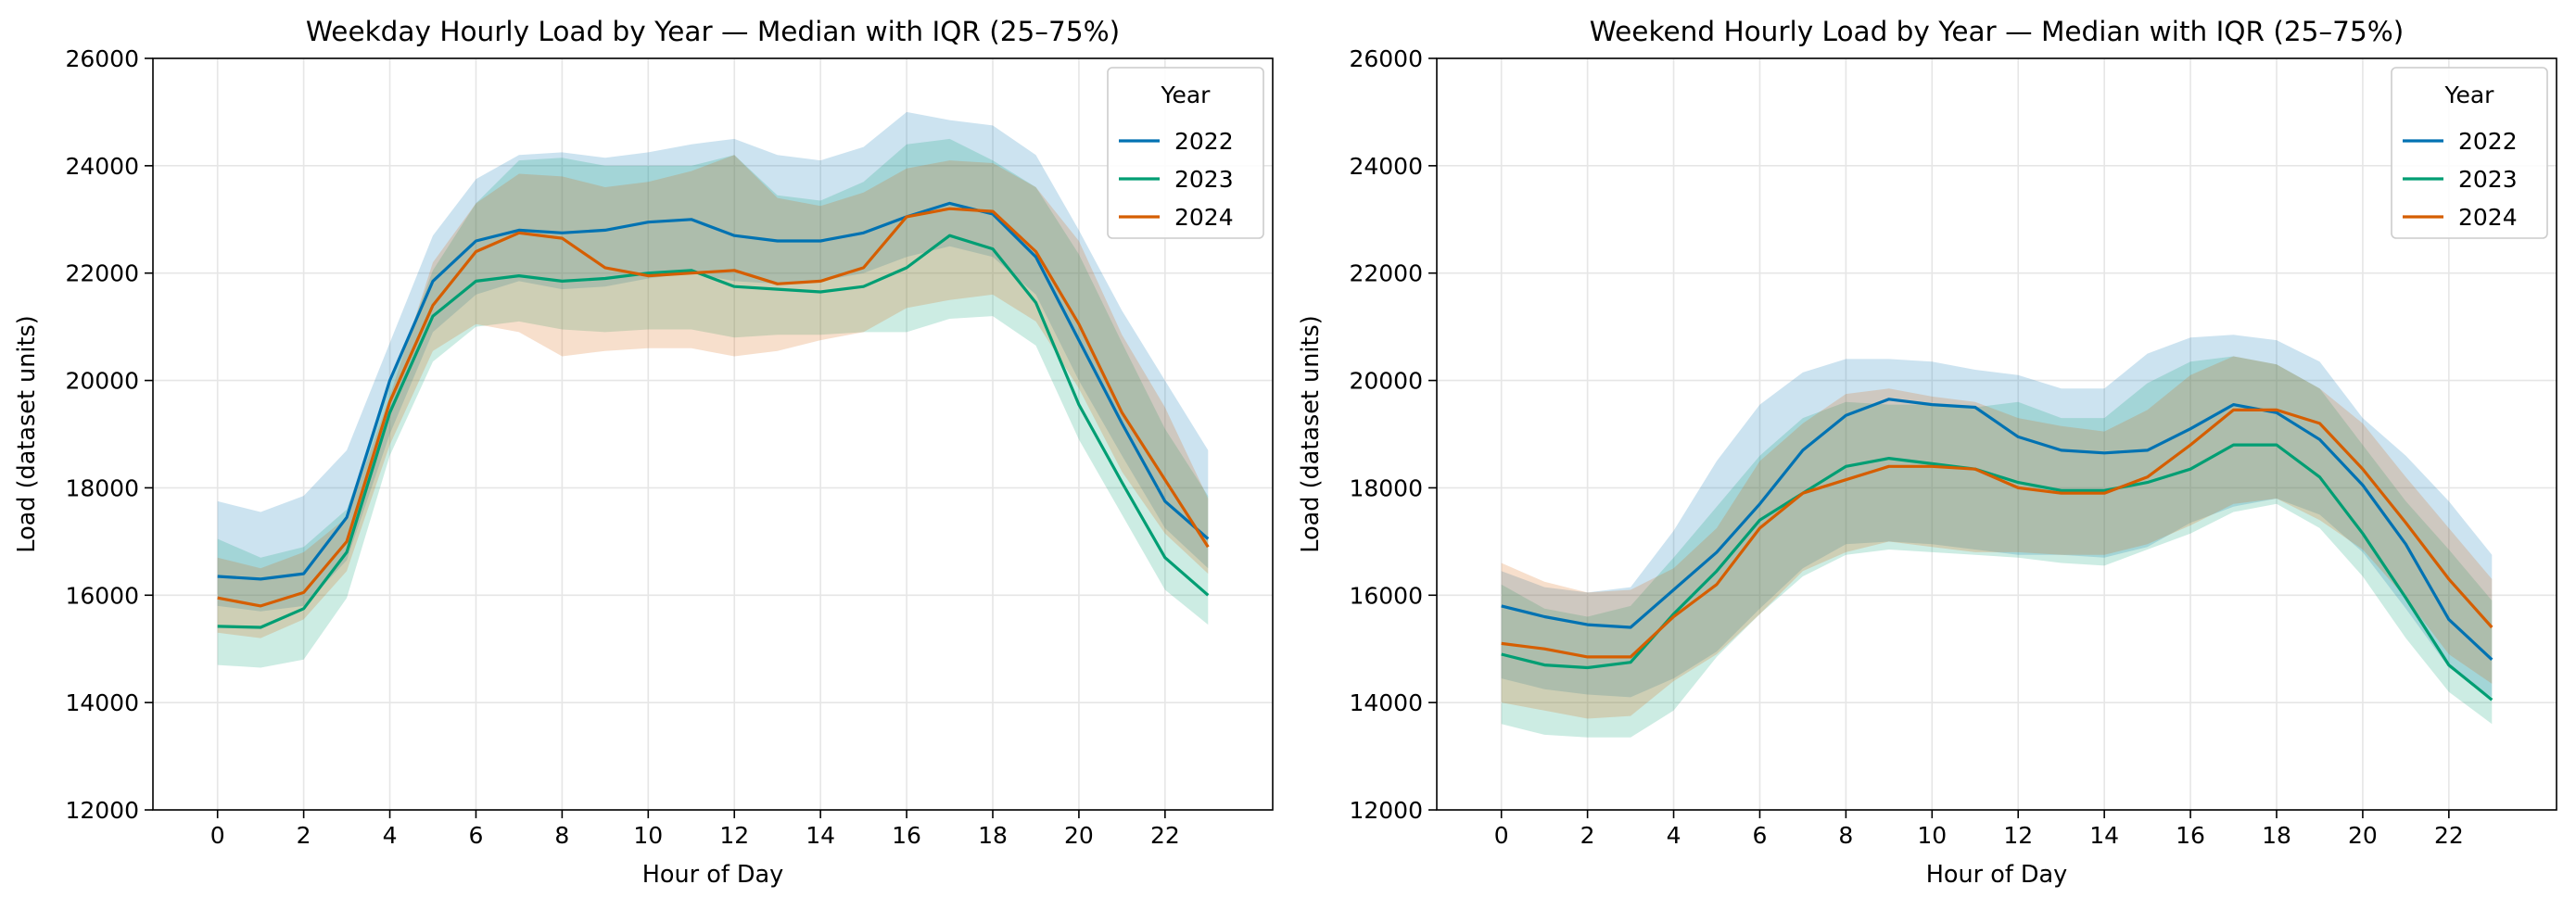  I want to click on median-line-2024, so click(1997, 533).